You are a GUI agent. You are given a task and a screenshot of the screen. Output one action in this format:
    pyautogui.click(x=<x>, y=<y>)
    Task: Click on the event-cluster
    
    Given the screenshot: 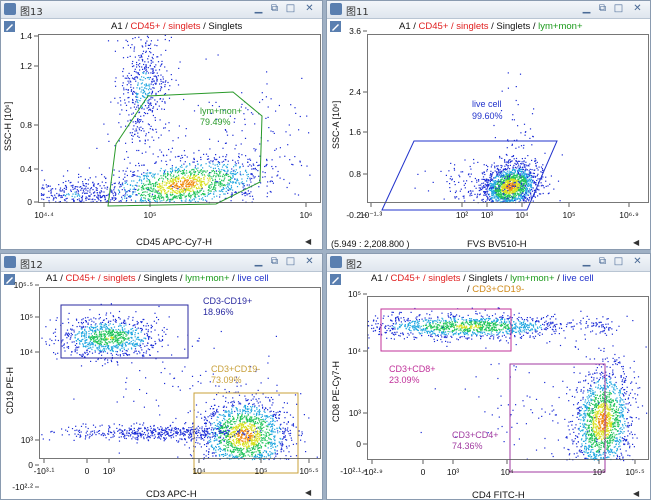 What is the action you would take?
    pyautogui.click(x=120, y=337)
    